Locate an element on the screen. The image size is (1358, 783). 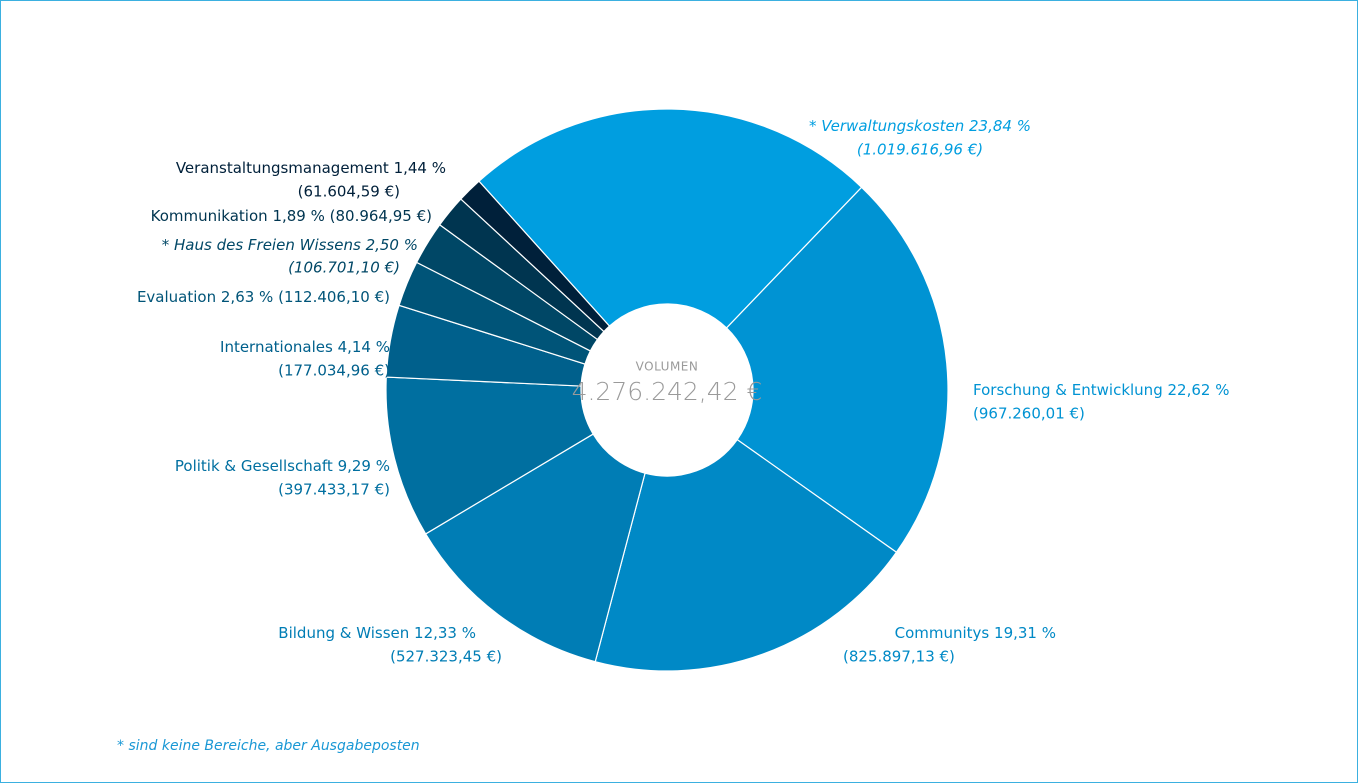
category-name: Veranstaltungsmanagement is located at coordinates (282, 168).